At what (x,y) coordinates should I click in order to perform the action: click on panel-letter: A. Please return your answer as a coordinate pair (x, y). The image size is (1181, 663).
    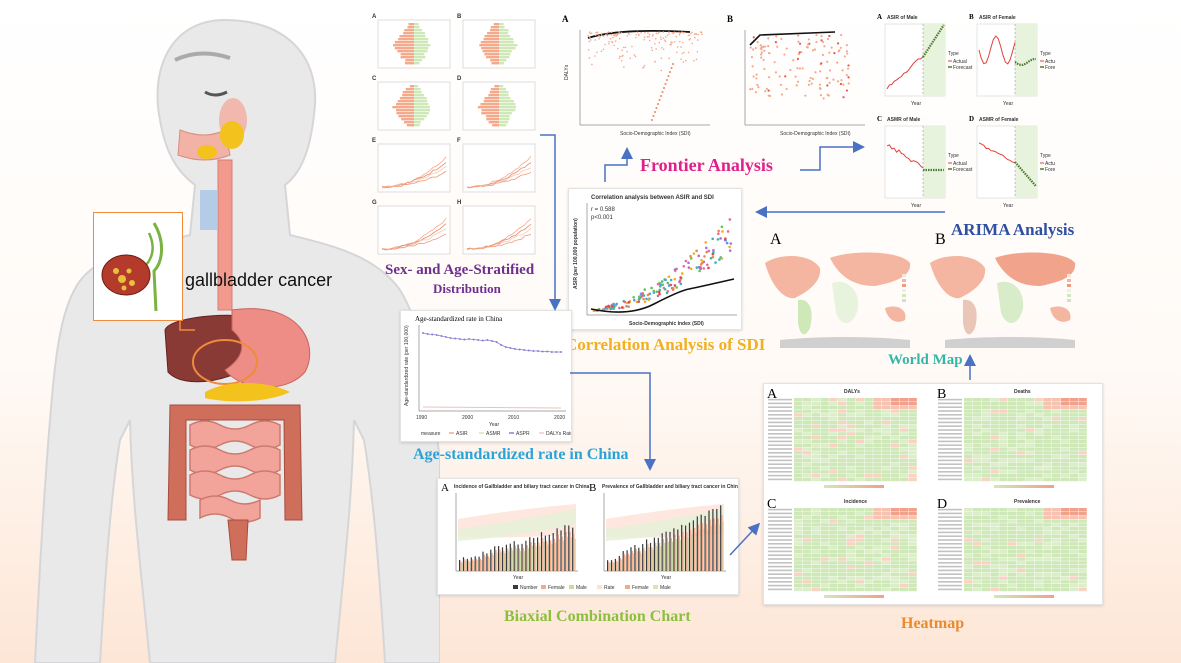
    Looking at the image, I should click on (776, 239).